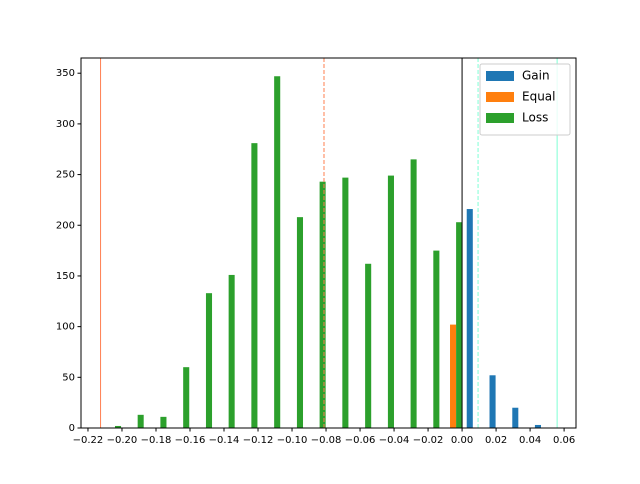 The width and height of the screenshot is (640, 484). I want to click on legend-label: Loss, so click(535, 118).